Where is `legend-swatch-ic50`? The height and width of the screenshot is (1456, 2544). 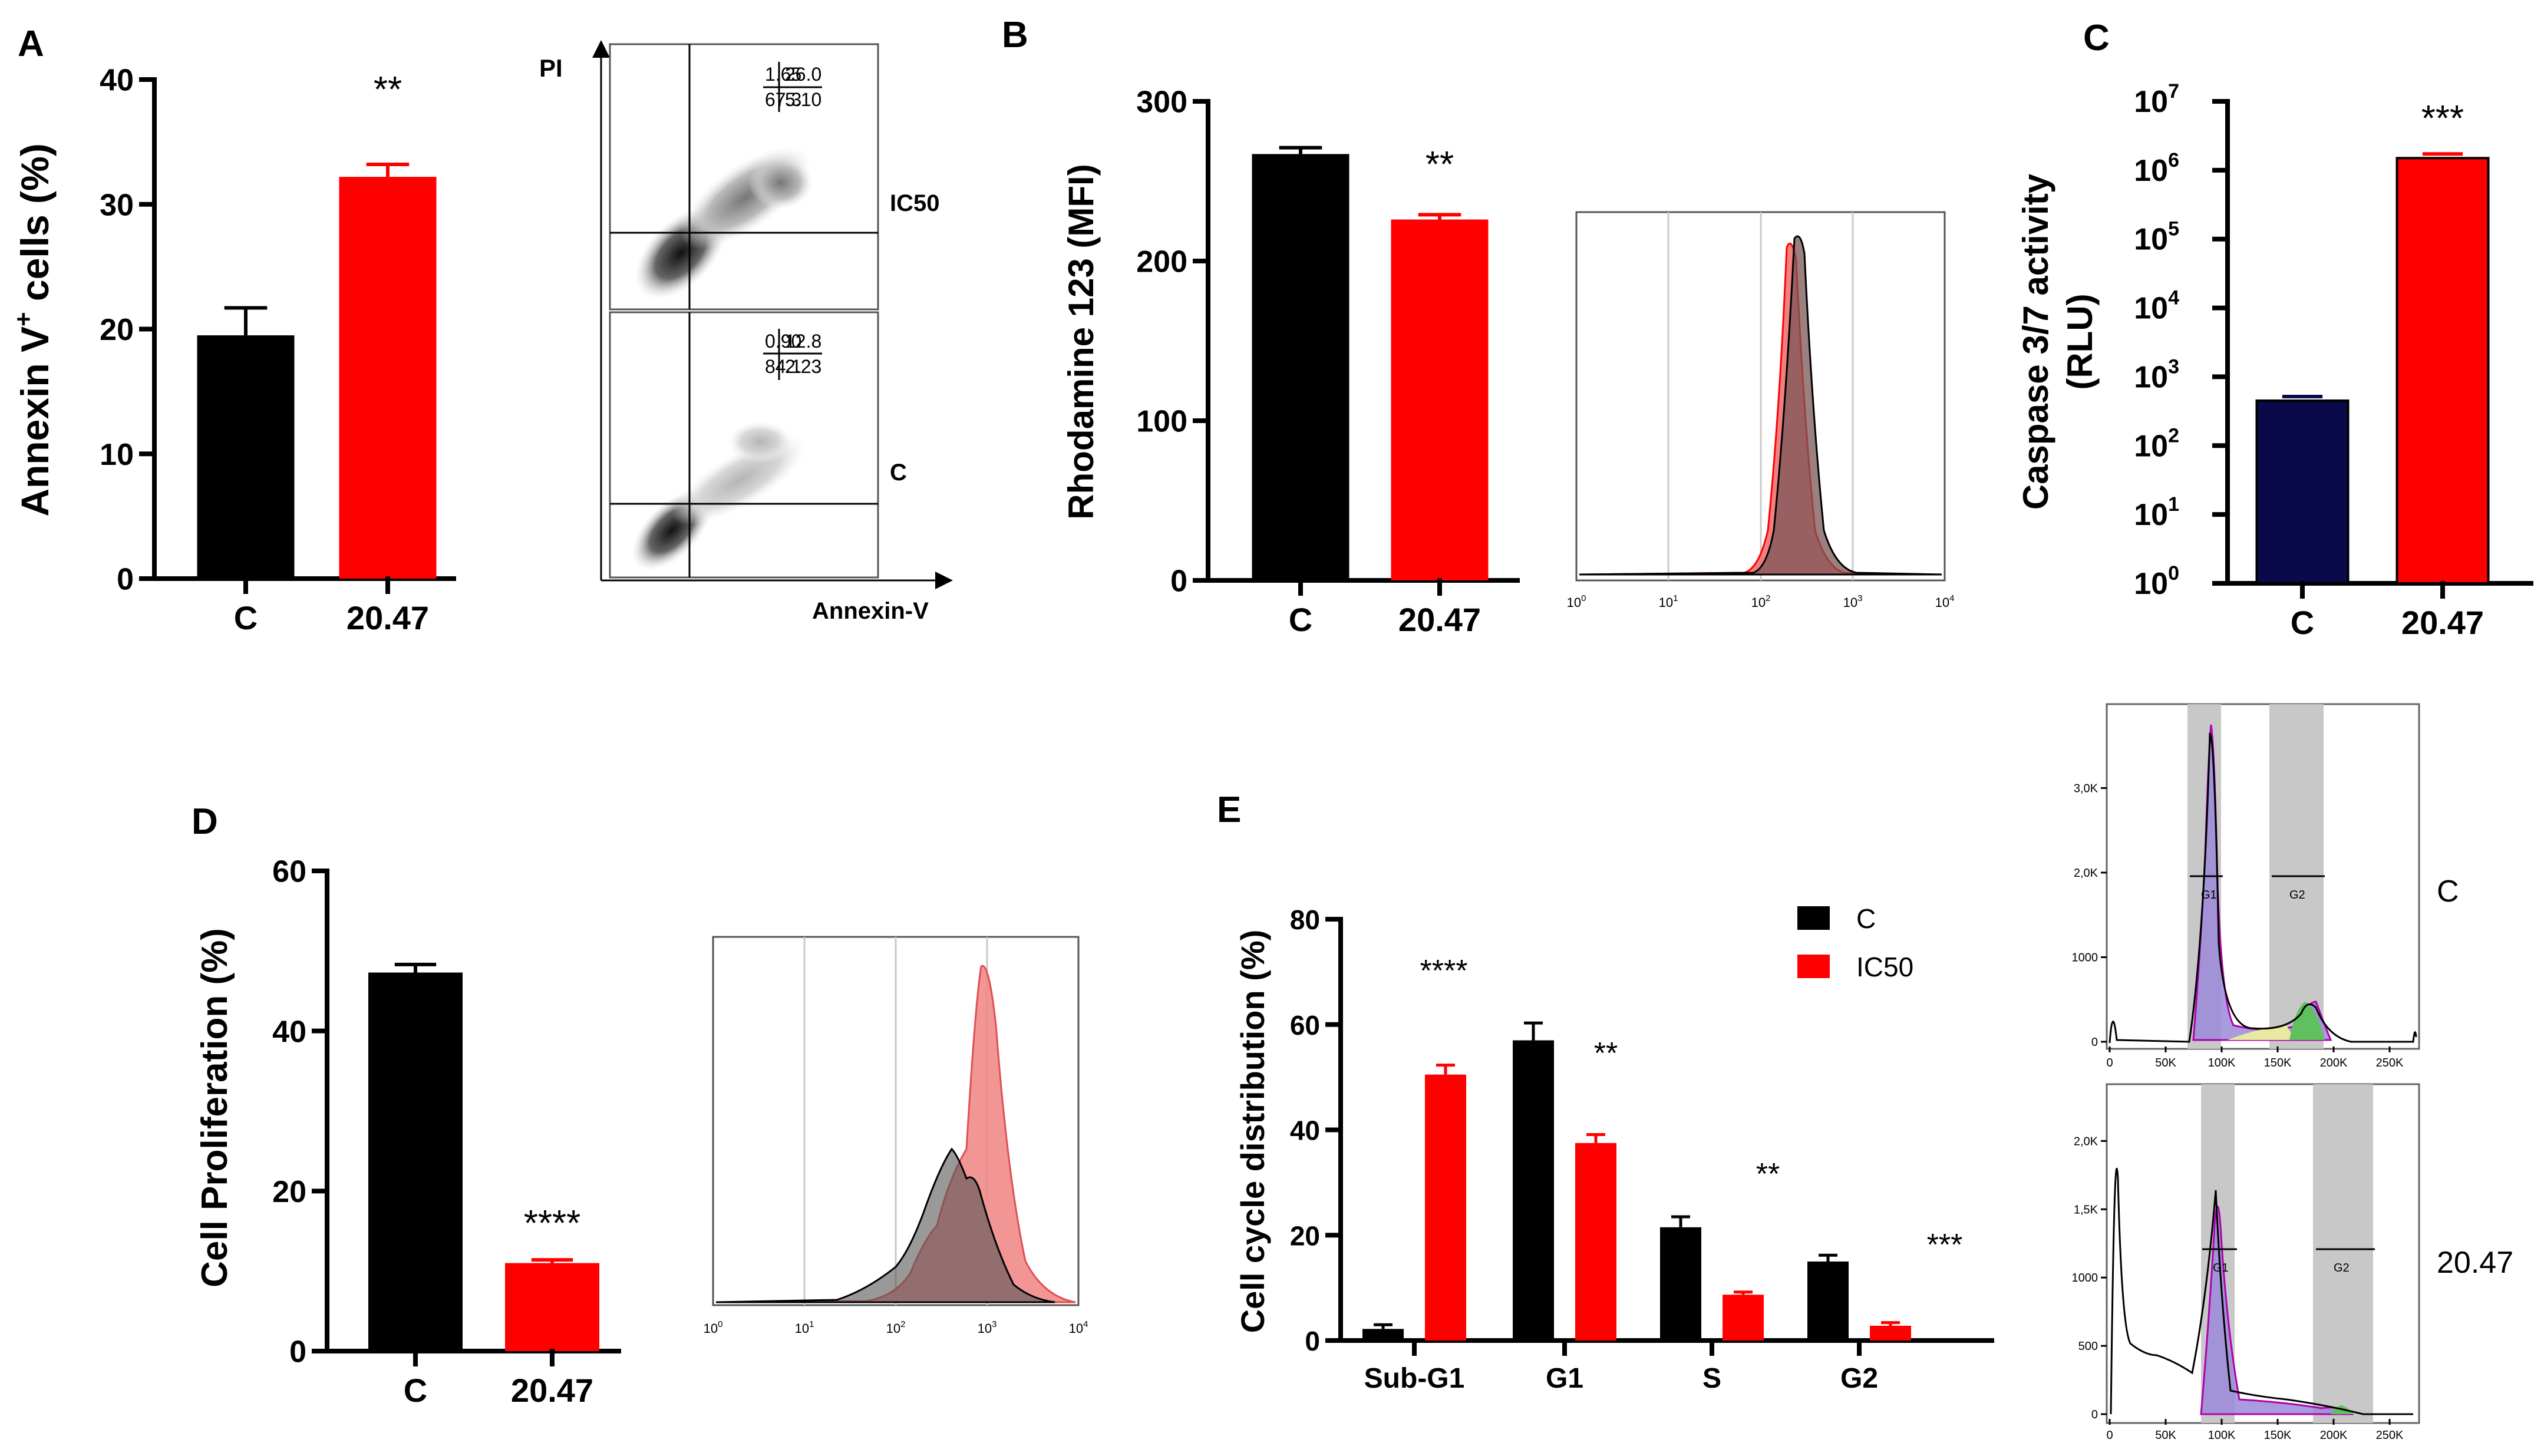 legend-swatch-ic50 is located at coordinates (1813, 966).